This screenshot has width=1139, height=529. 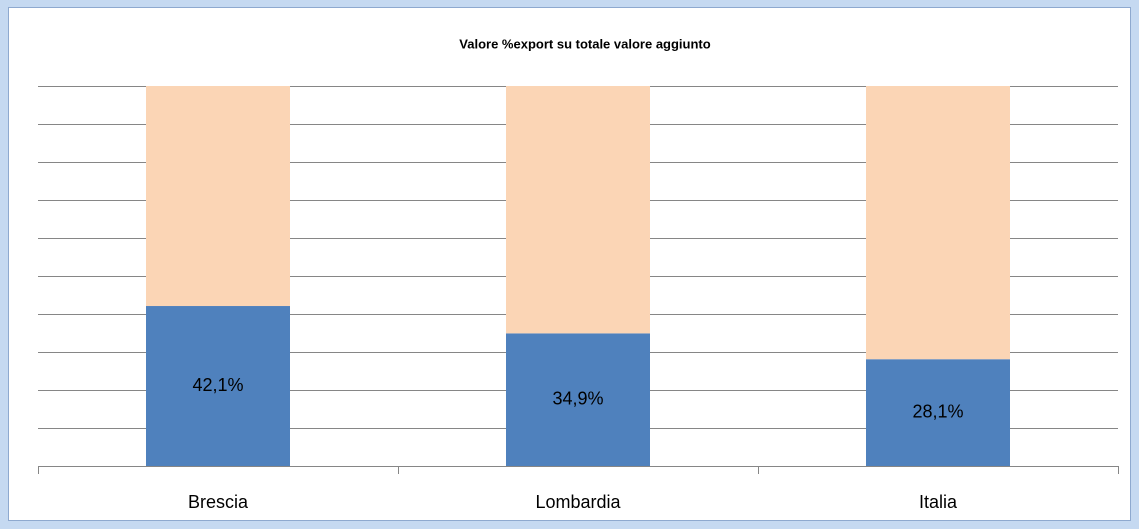 I want to click on data-label: 42,1%, so click(x=217, y=385).